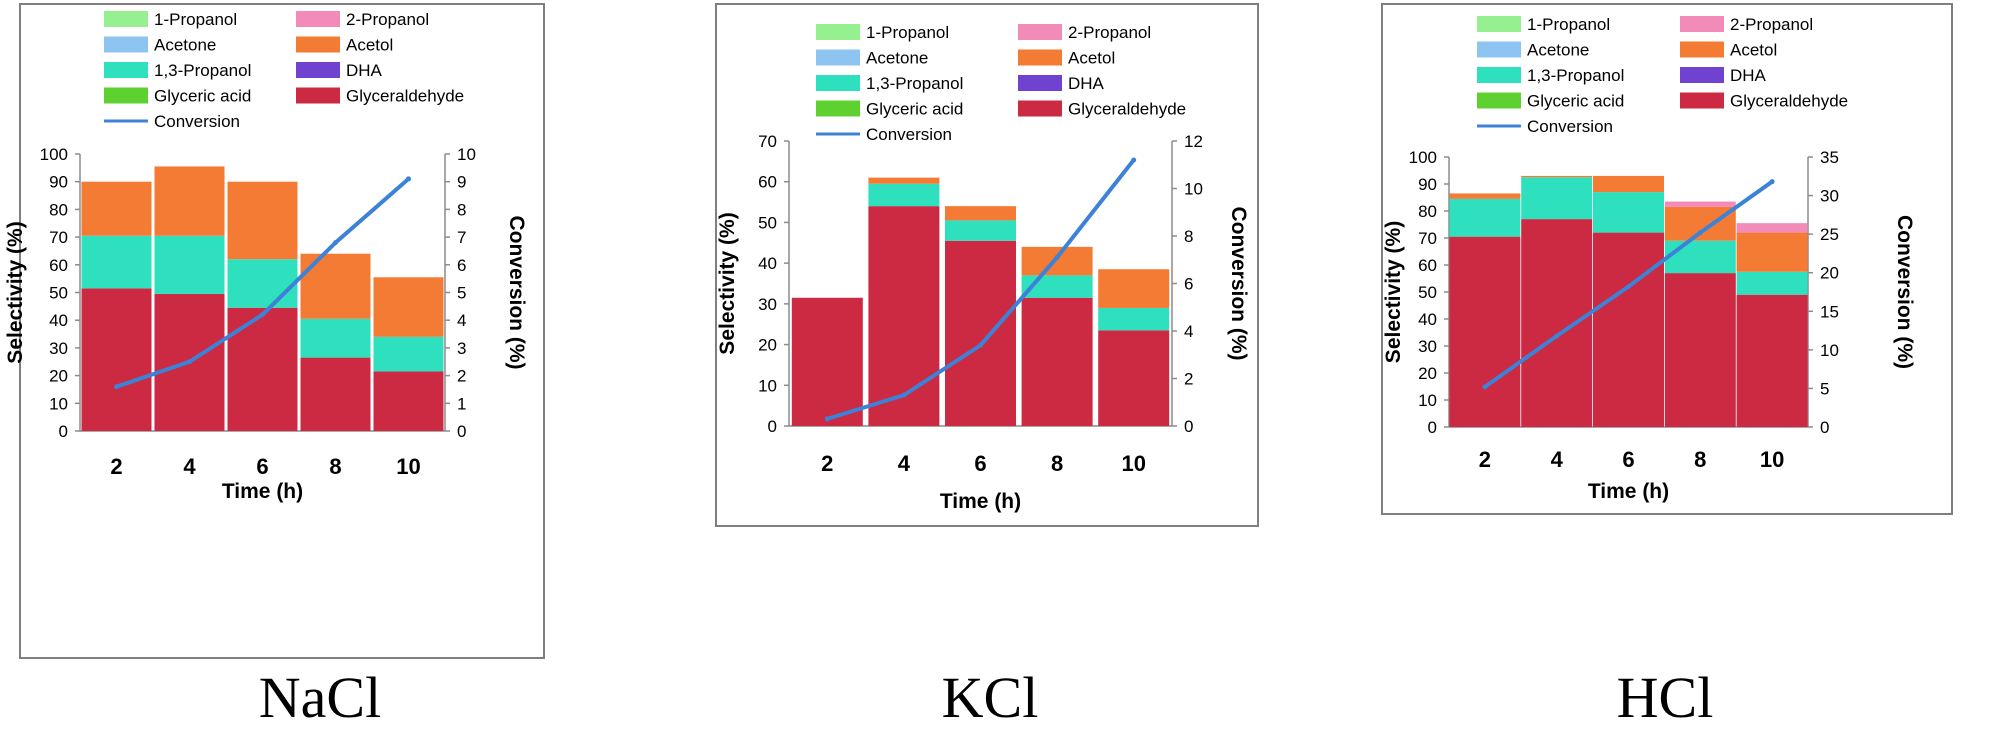 The height and width of the screenshot is (730, 2008). What do you see at coordinates (58, 320) in the screenshot?
I see `y-tick-label: 40` at bounding box center [58, 320].